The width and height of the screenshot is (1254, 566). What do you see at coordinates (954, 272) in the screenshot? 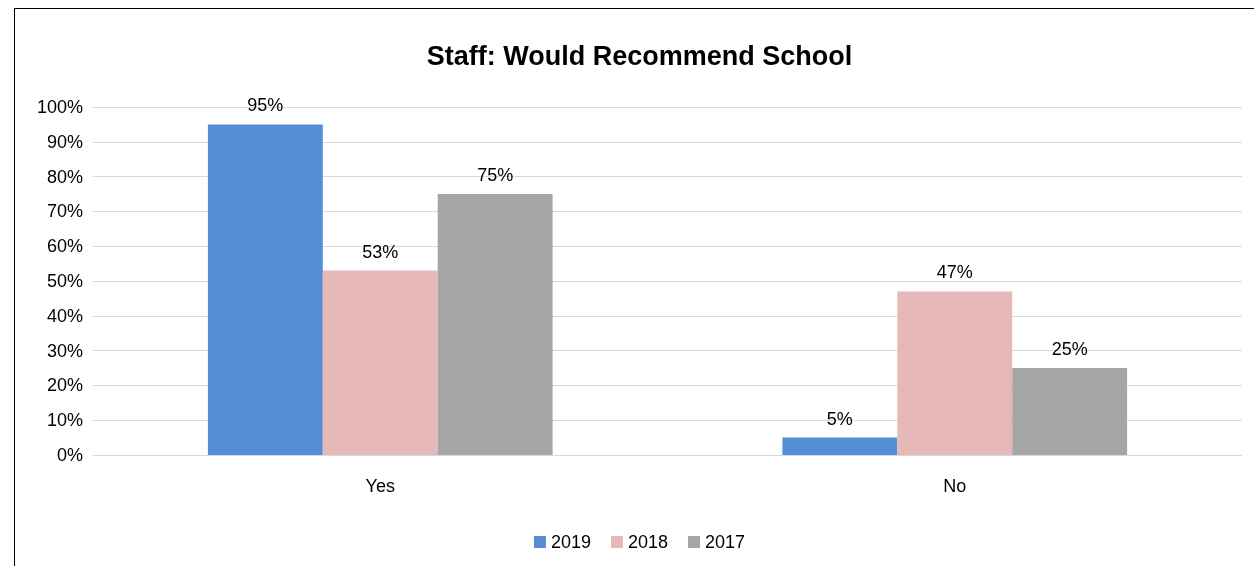
I see `data-label: 47%` at bounding box center [954, 272].